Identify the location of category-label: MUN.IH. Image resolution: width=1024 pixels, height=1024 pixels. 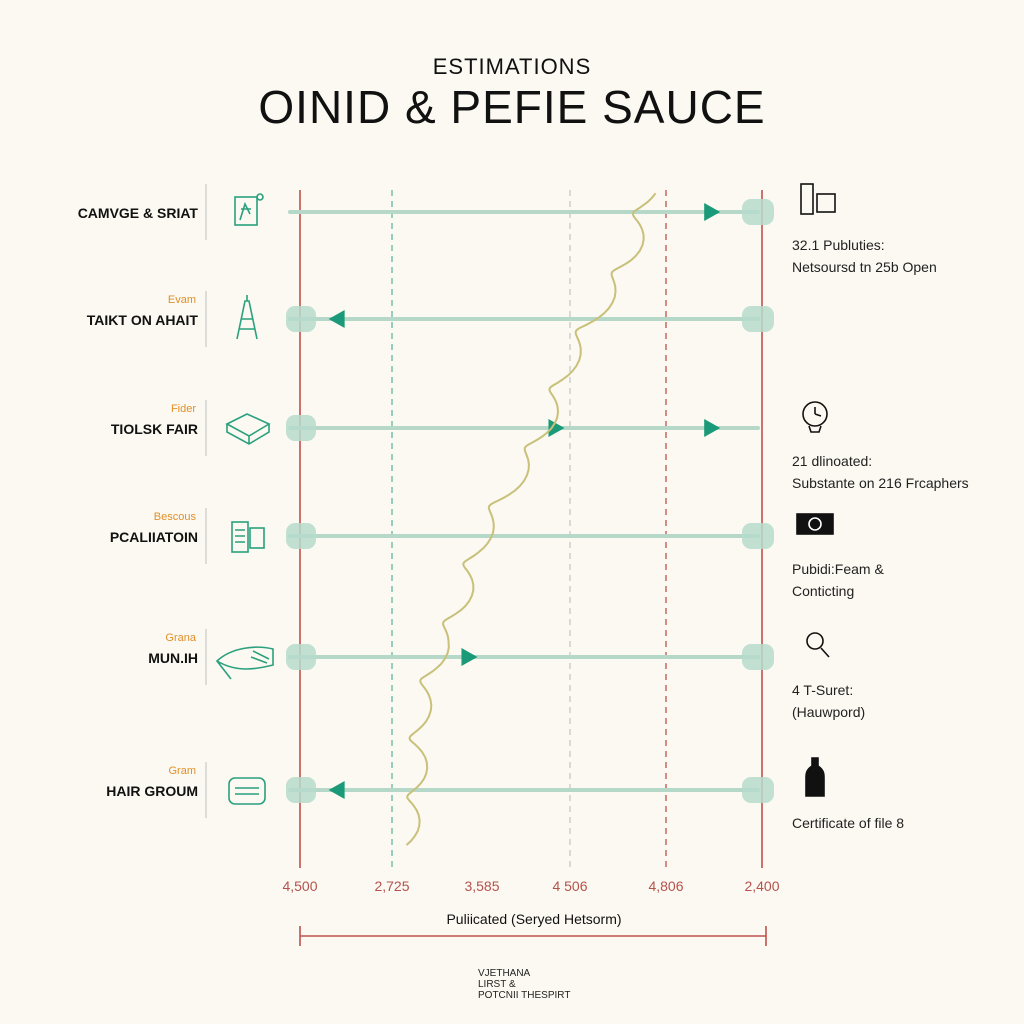
(173, 658).